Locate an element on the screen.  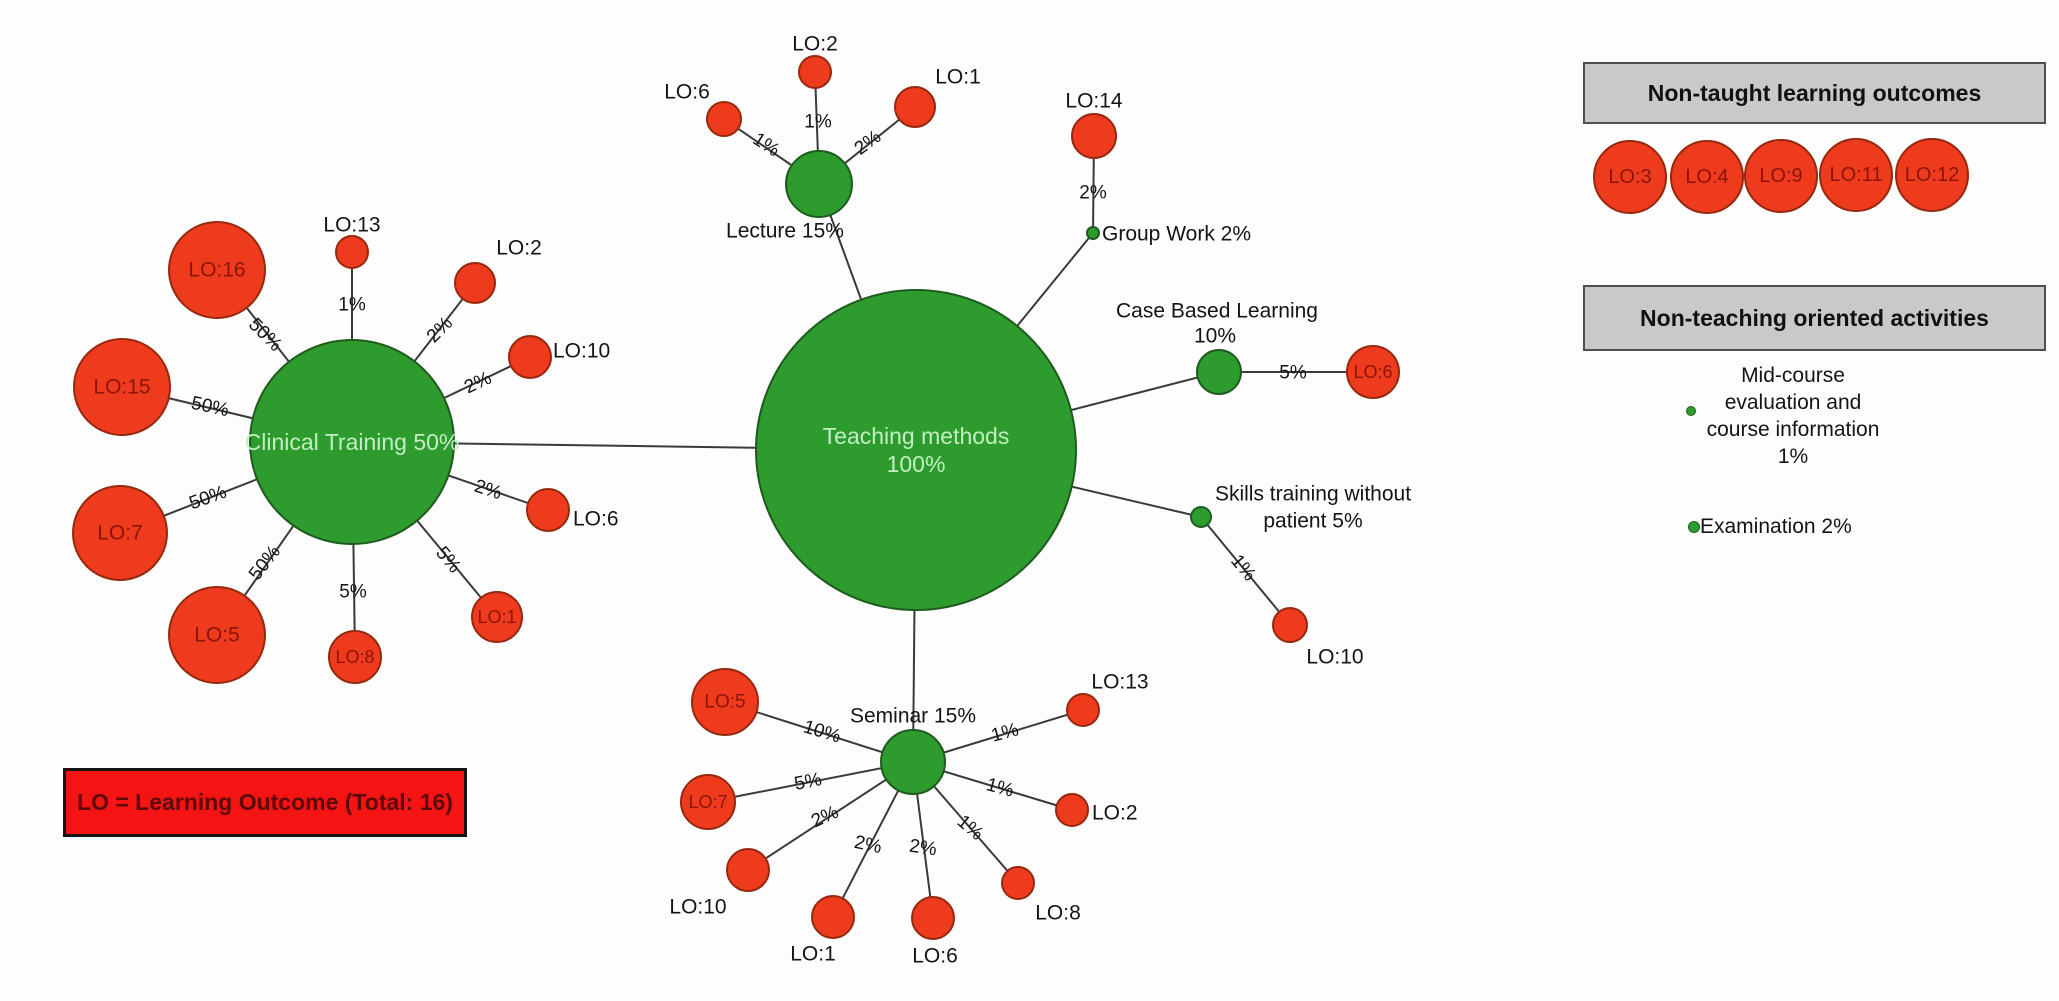
node-label-teaching-methods: Teaching methods is located at coordinates (916, 436).